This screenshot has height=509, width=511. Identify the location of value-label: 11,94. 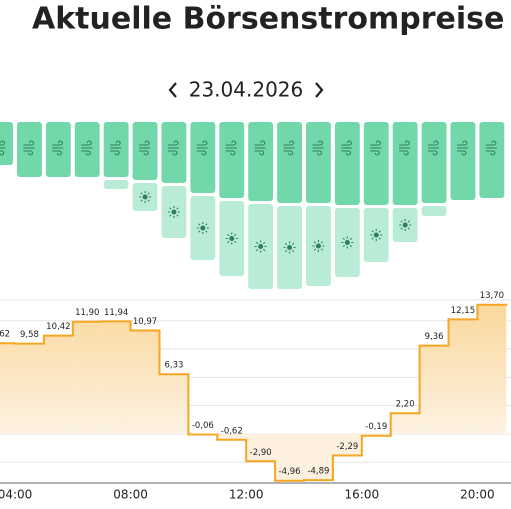
(116, 313).